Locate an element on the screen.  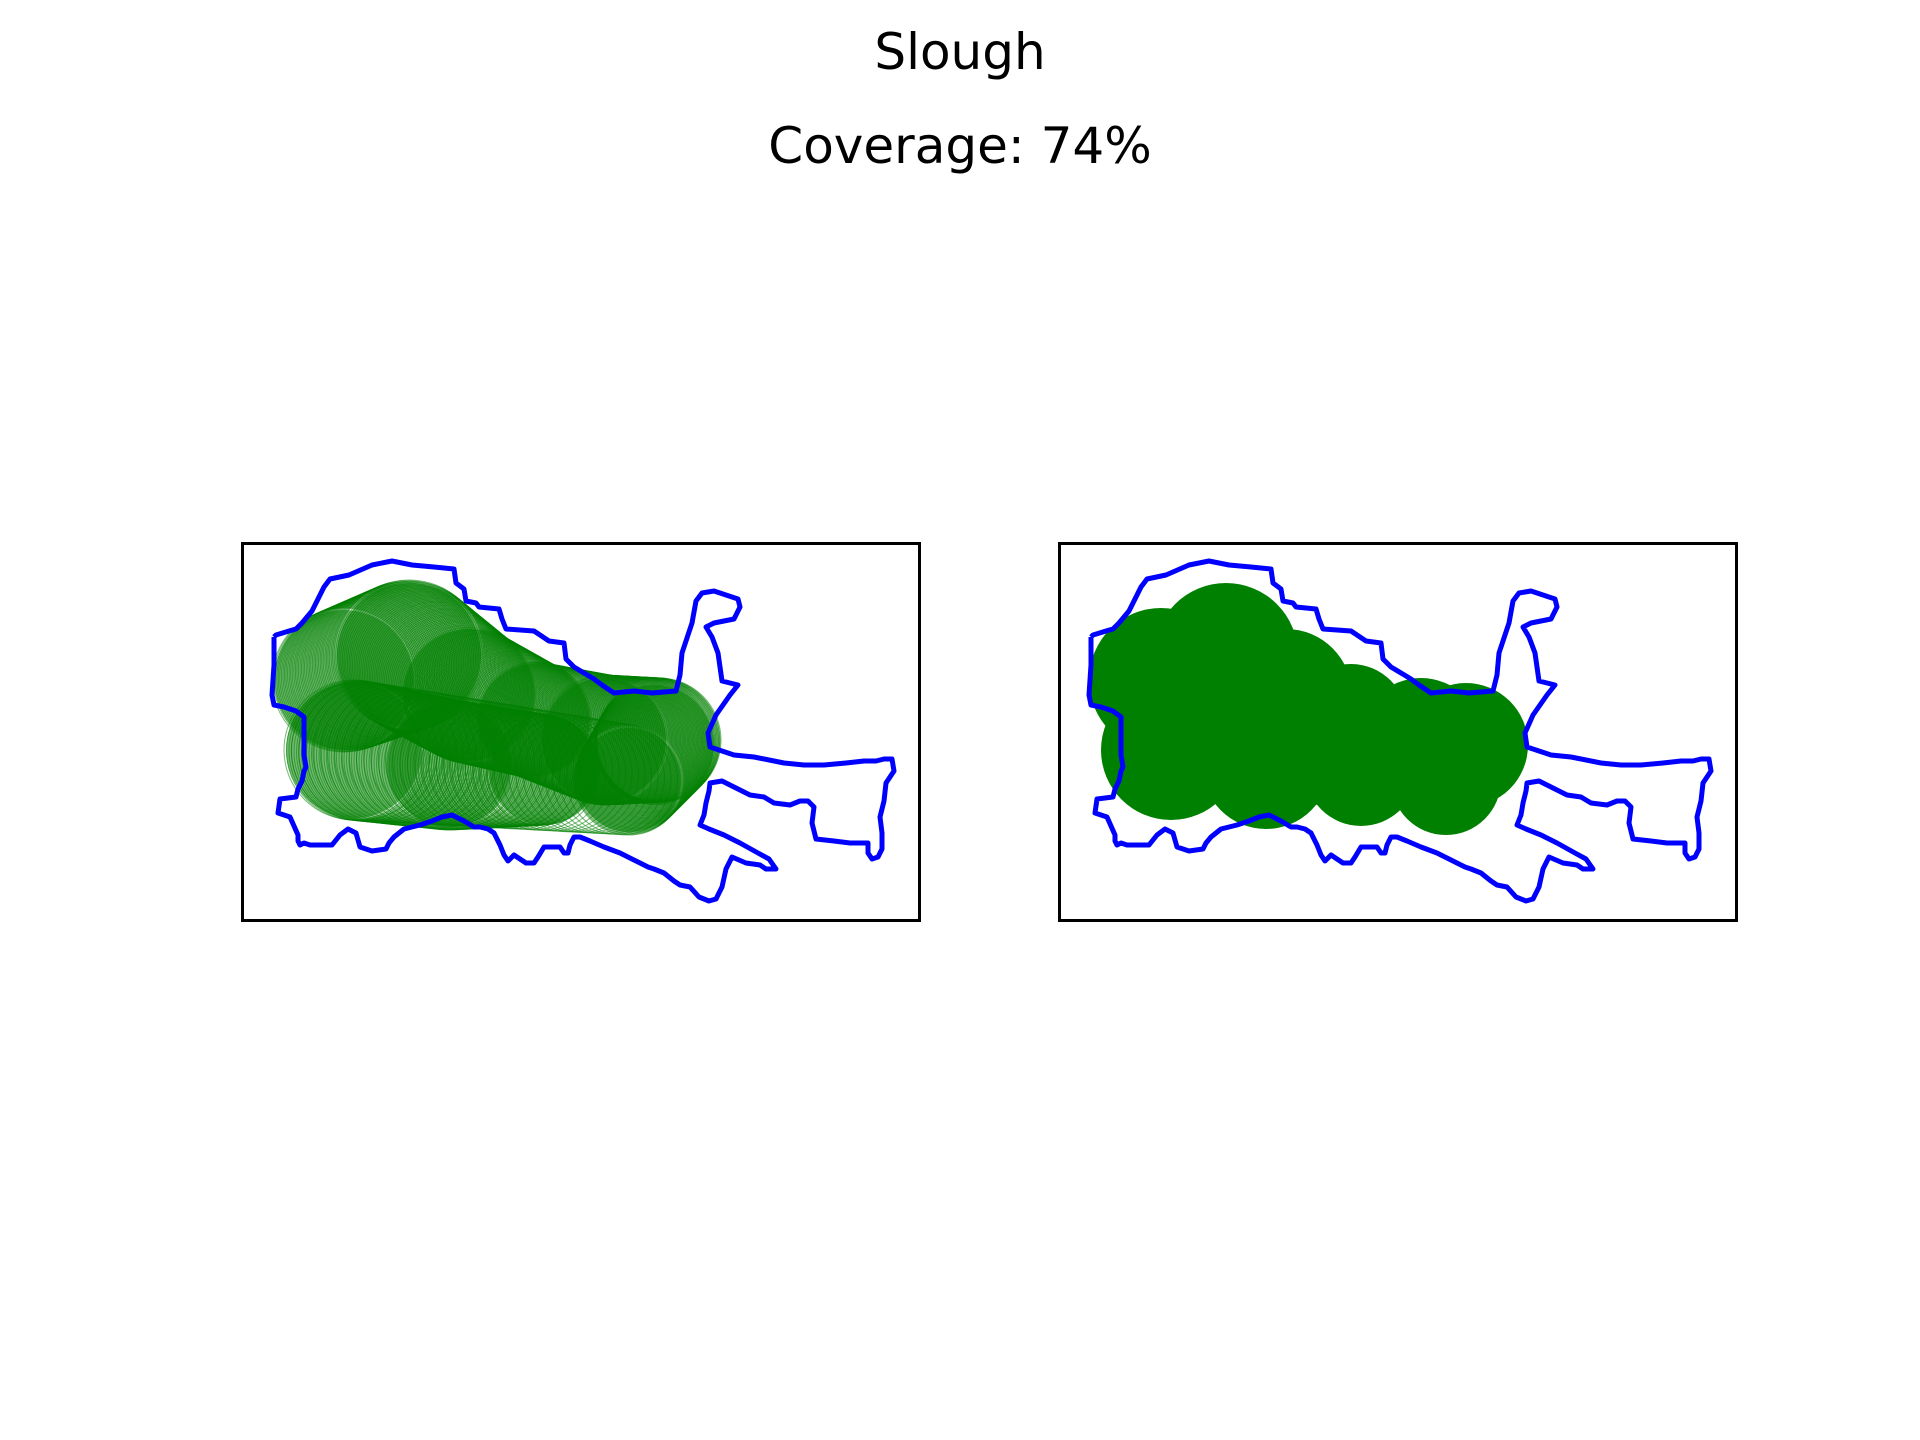
coverage-union-group is located at coordinates (1308, 709).